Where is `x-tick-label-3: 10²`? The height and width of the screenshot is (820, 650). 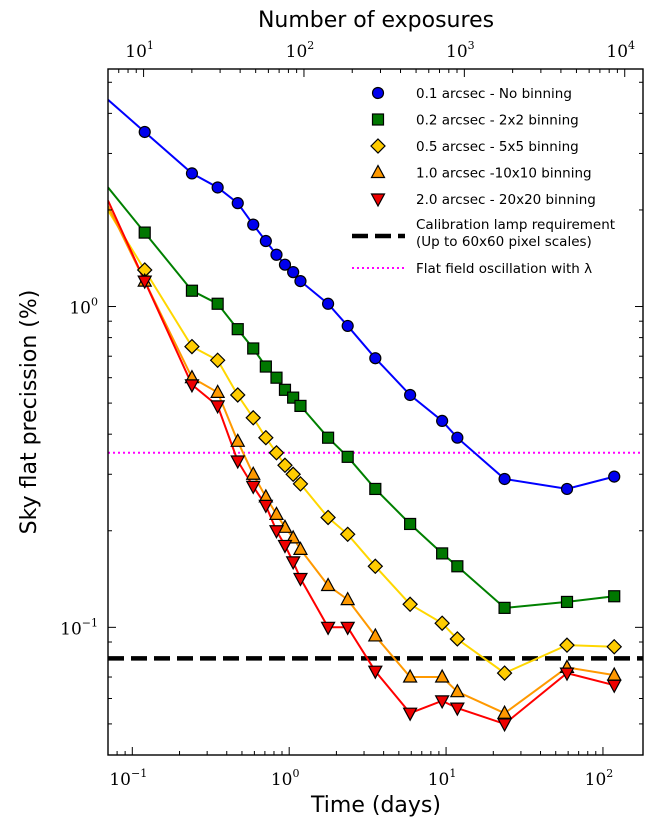 x-tick-label-3: 10² is located at coordinates (599, 778).